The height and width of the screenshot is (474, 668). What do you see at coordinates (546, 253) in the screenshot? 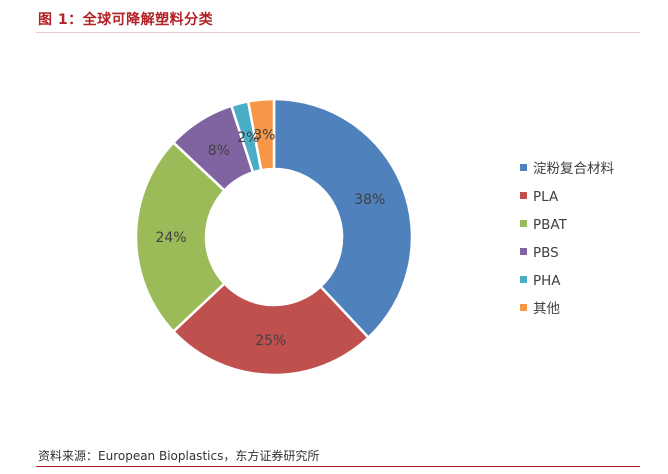
I see `legend-label-3: PBS` at bounding box center [546, 253].